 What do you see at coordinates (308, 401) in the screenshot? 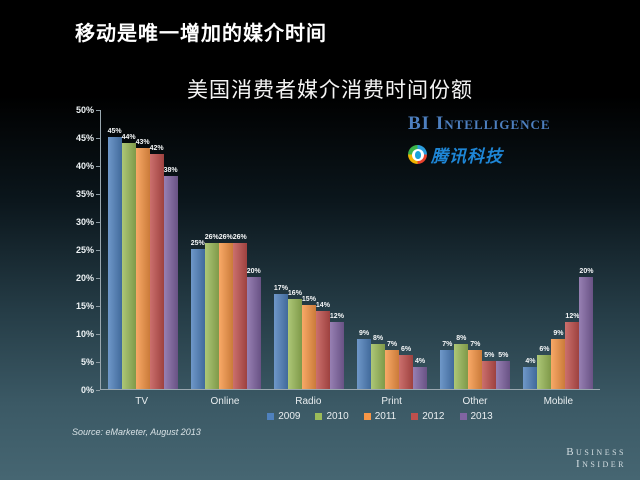
I see `x-axis-category-label: Radio` at bounding box center [308, 401].